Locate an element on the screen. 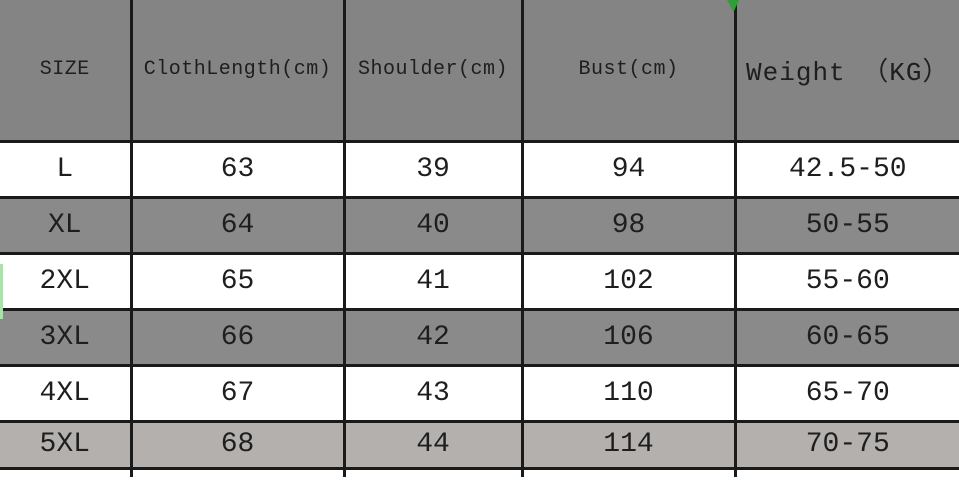 The image size is (959, 500). table-row: XL 64 40 98 50-55 is located at coordinates (479, 226).